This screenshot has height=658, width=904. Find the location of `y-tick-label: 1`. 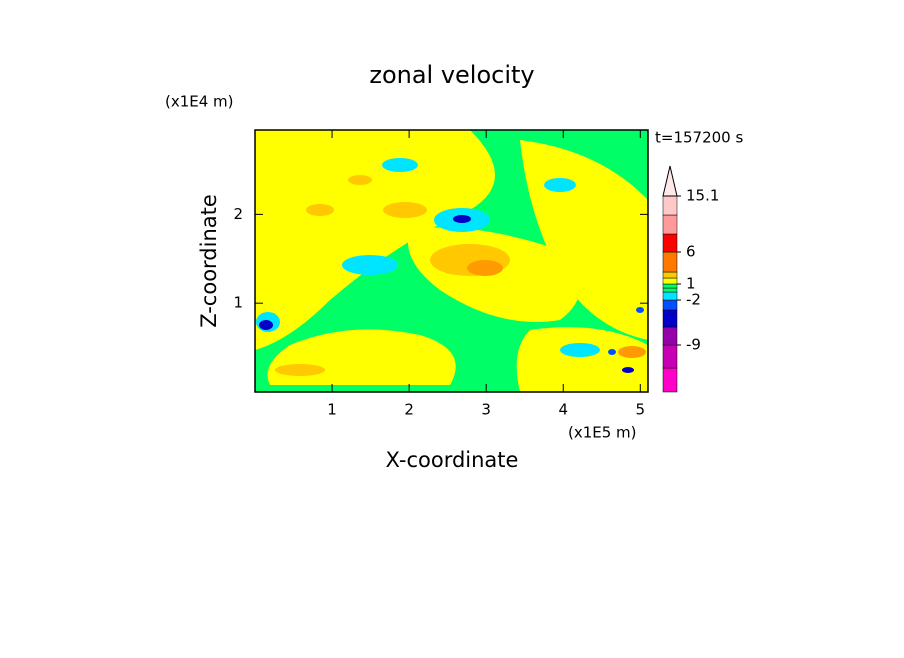

y-tick-label: 1 is located at coordinates (238, 303).